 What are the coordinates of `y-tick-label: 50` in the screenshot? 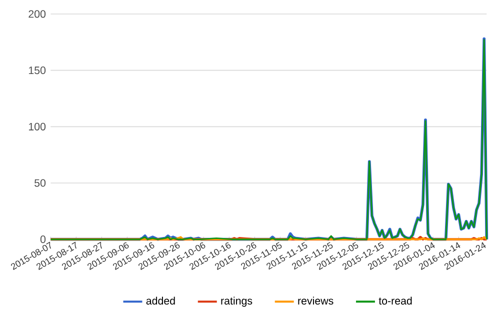 It's located at (40, 183).